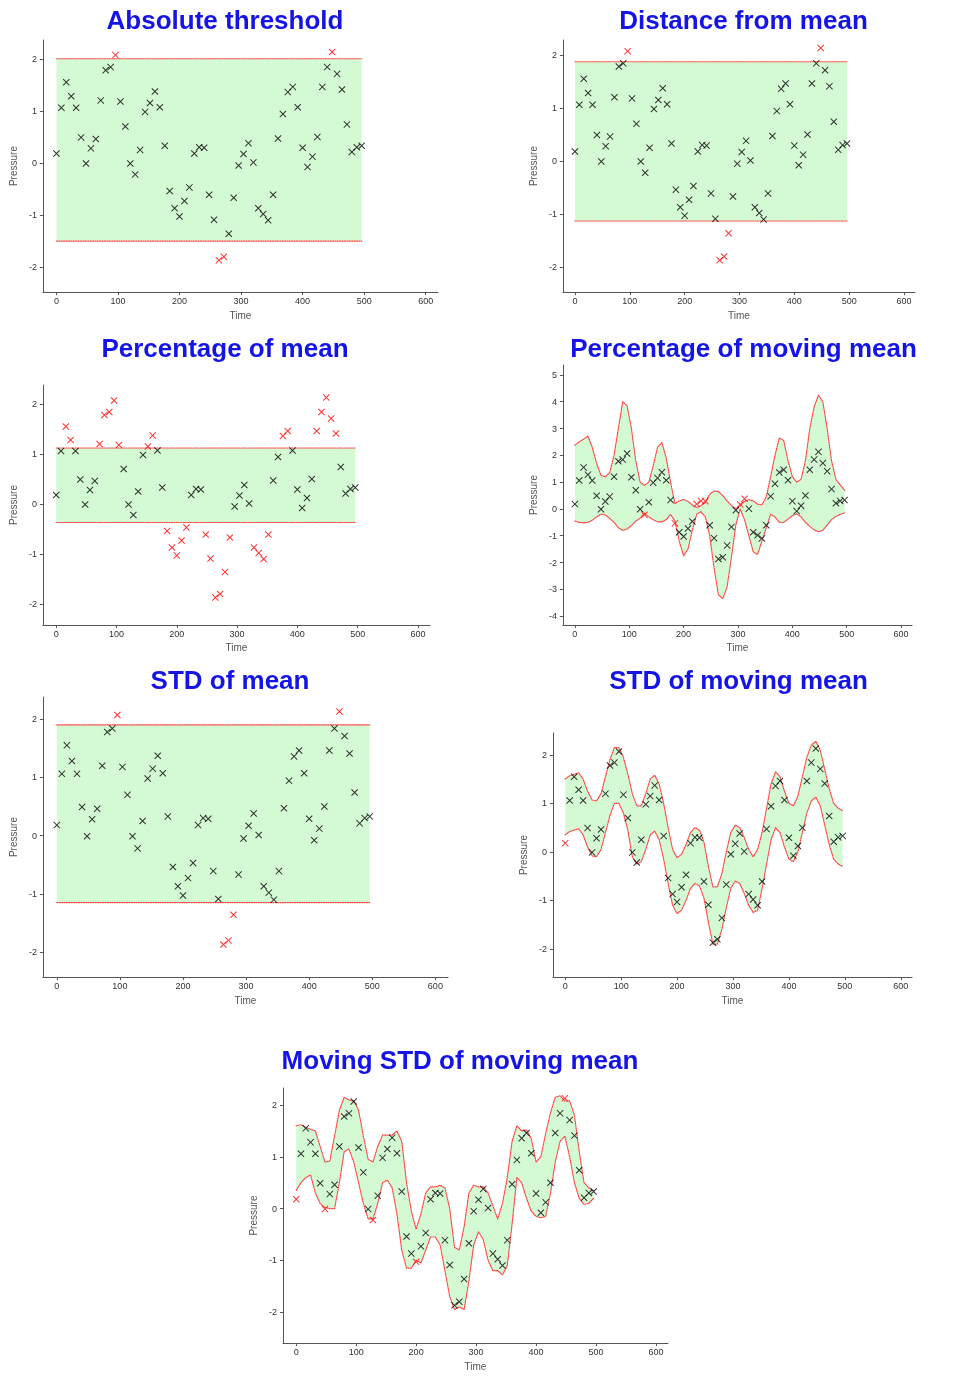  What do you see at coordinates (554, 428) in the screenshot?
I see `y-tick-label: 3` at bounding box center [554, 428].